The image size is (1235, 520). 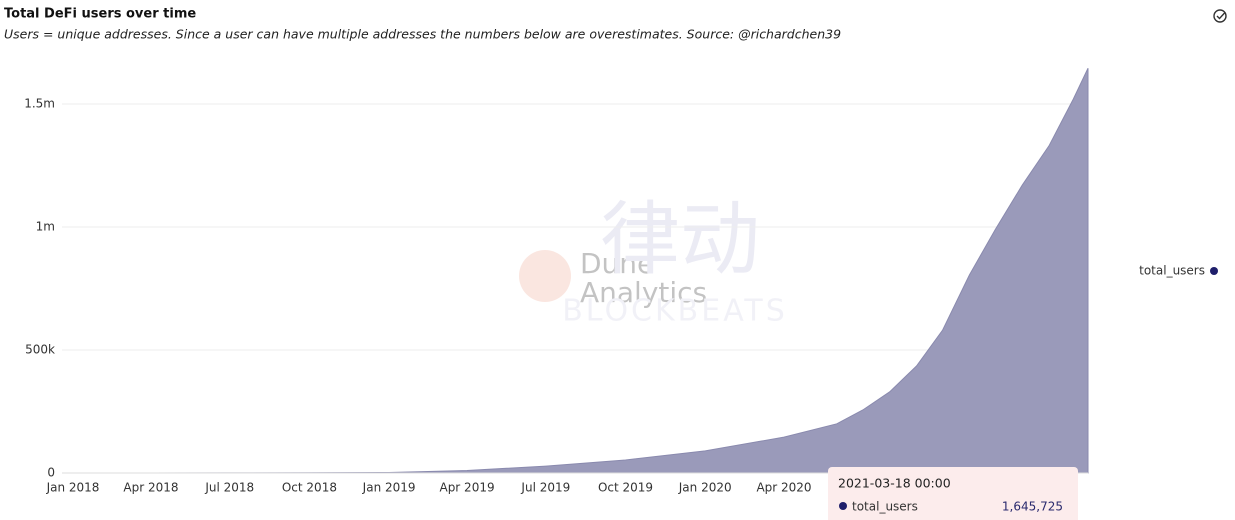 I want to click on legend-marker, so click(x=1214, y=271).